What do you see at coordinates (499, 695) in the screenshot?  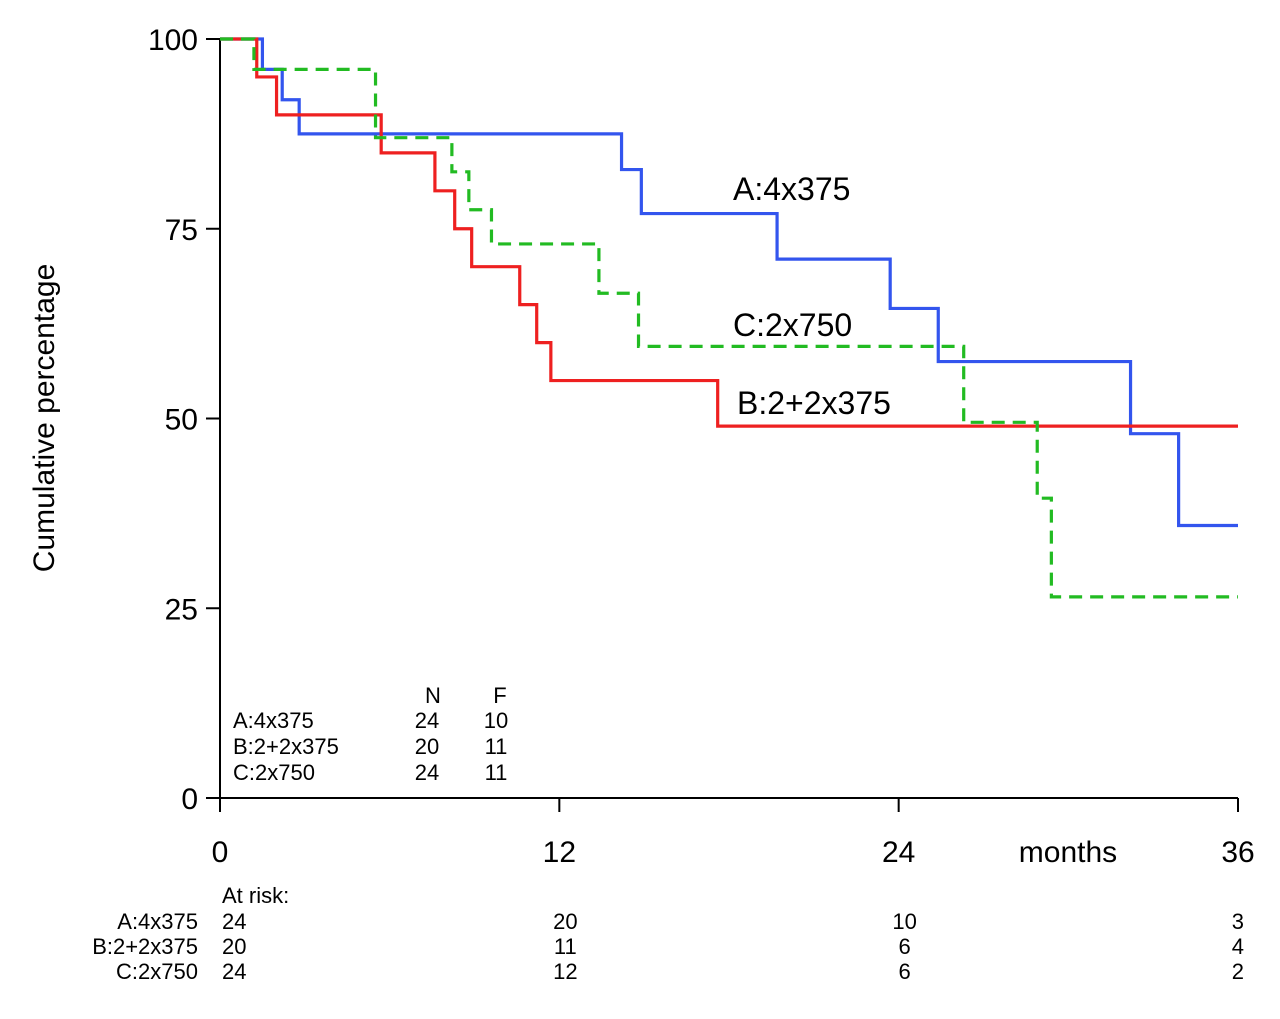 I see `summary-header-f: F` at bounding box center [499, 695].